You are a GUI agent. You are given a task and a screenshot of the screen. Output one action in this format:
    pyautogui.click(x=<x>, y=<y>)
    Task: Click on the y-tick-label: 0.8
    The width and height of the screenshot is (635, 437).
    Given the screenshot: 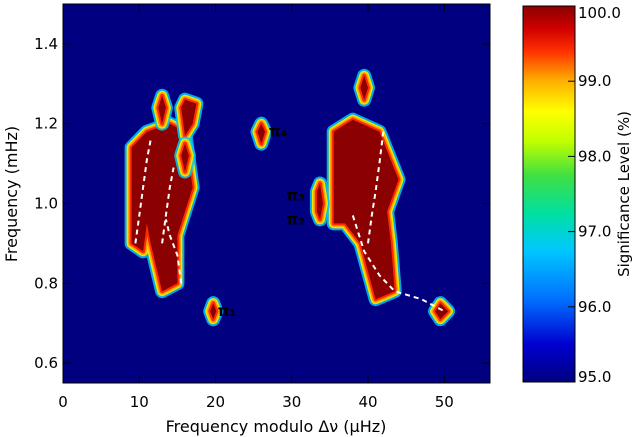 What is the action you would take?
    pyautogui.click(x=46, y=283)
    